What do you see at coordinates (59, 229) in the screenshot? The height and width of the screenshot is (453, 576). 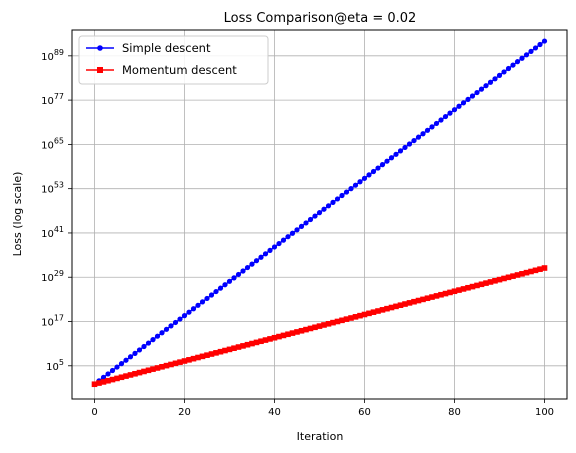 I see `y-tick-exponent: 41` at bounding box center [59, 229].